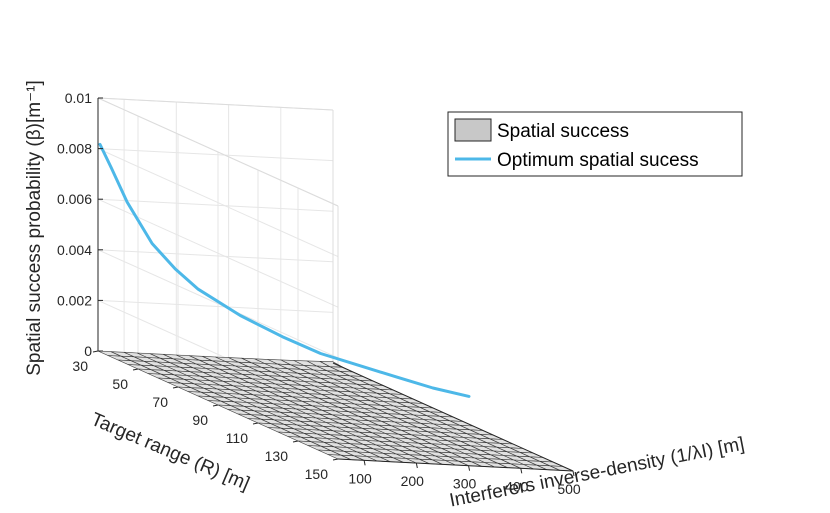 This screenshot has height=513, width=830. What do you see at coordinates (237, 438) in the screenshot?
I see `y-tick-label: 110` at bounding box center [237, 438].